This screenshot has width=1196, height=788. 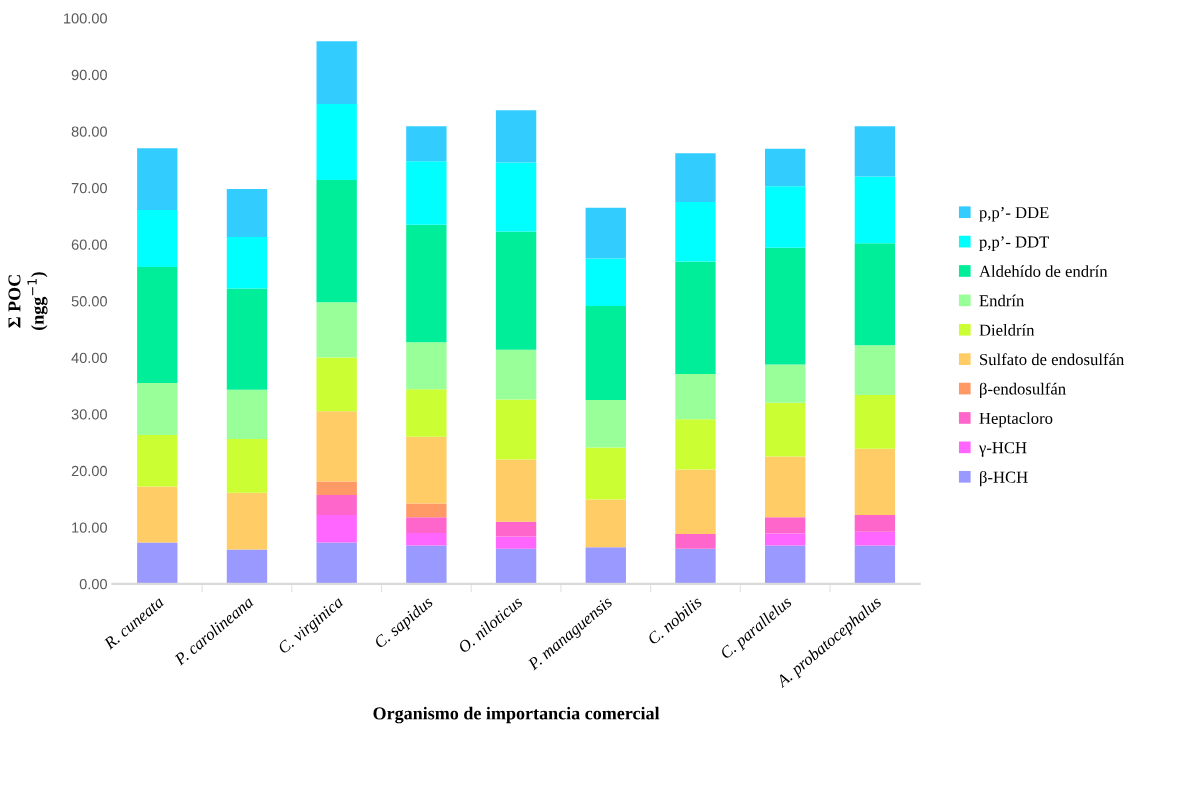 What do you see at coordinates (1014, 214) in the screenshot?
I see `legend-label: p,p’- DDE` at bounding box center [1014, 214].